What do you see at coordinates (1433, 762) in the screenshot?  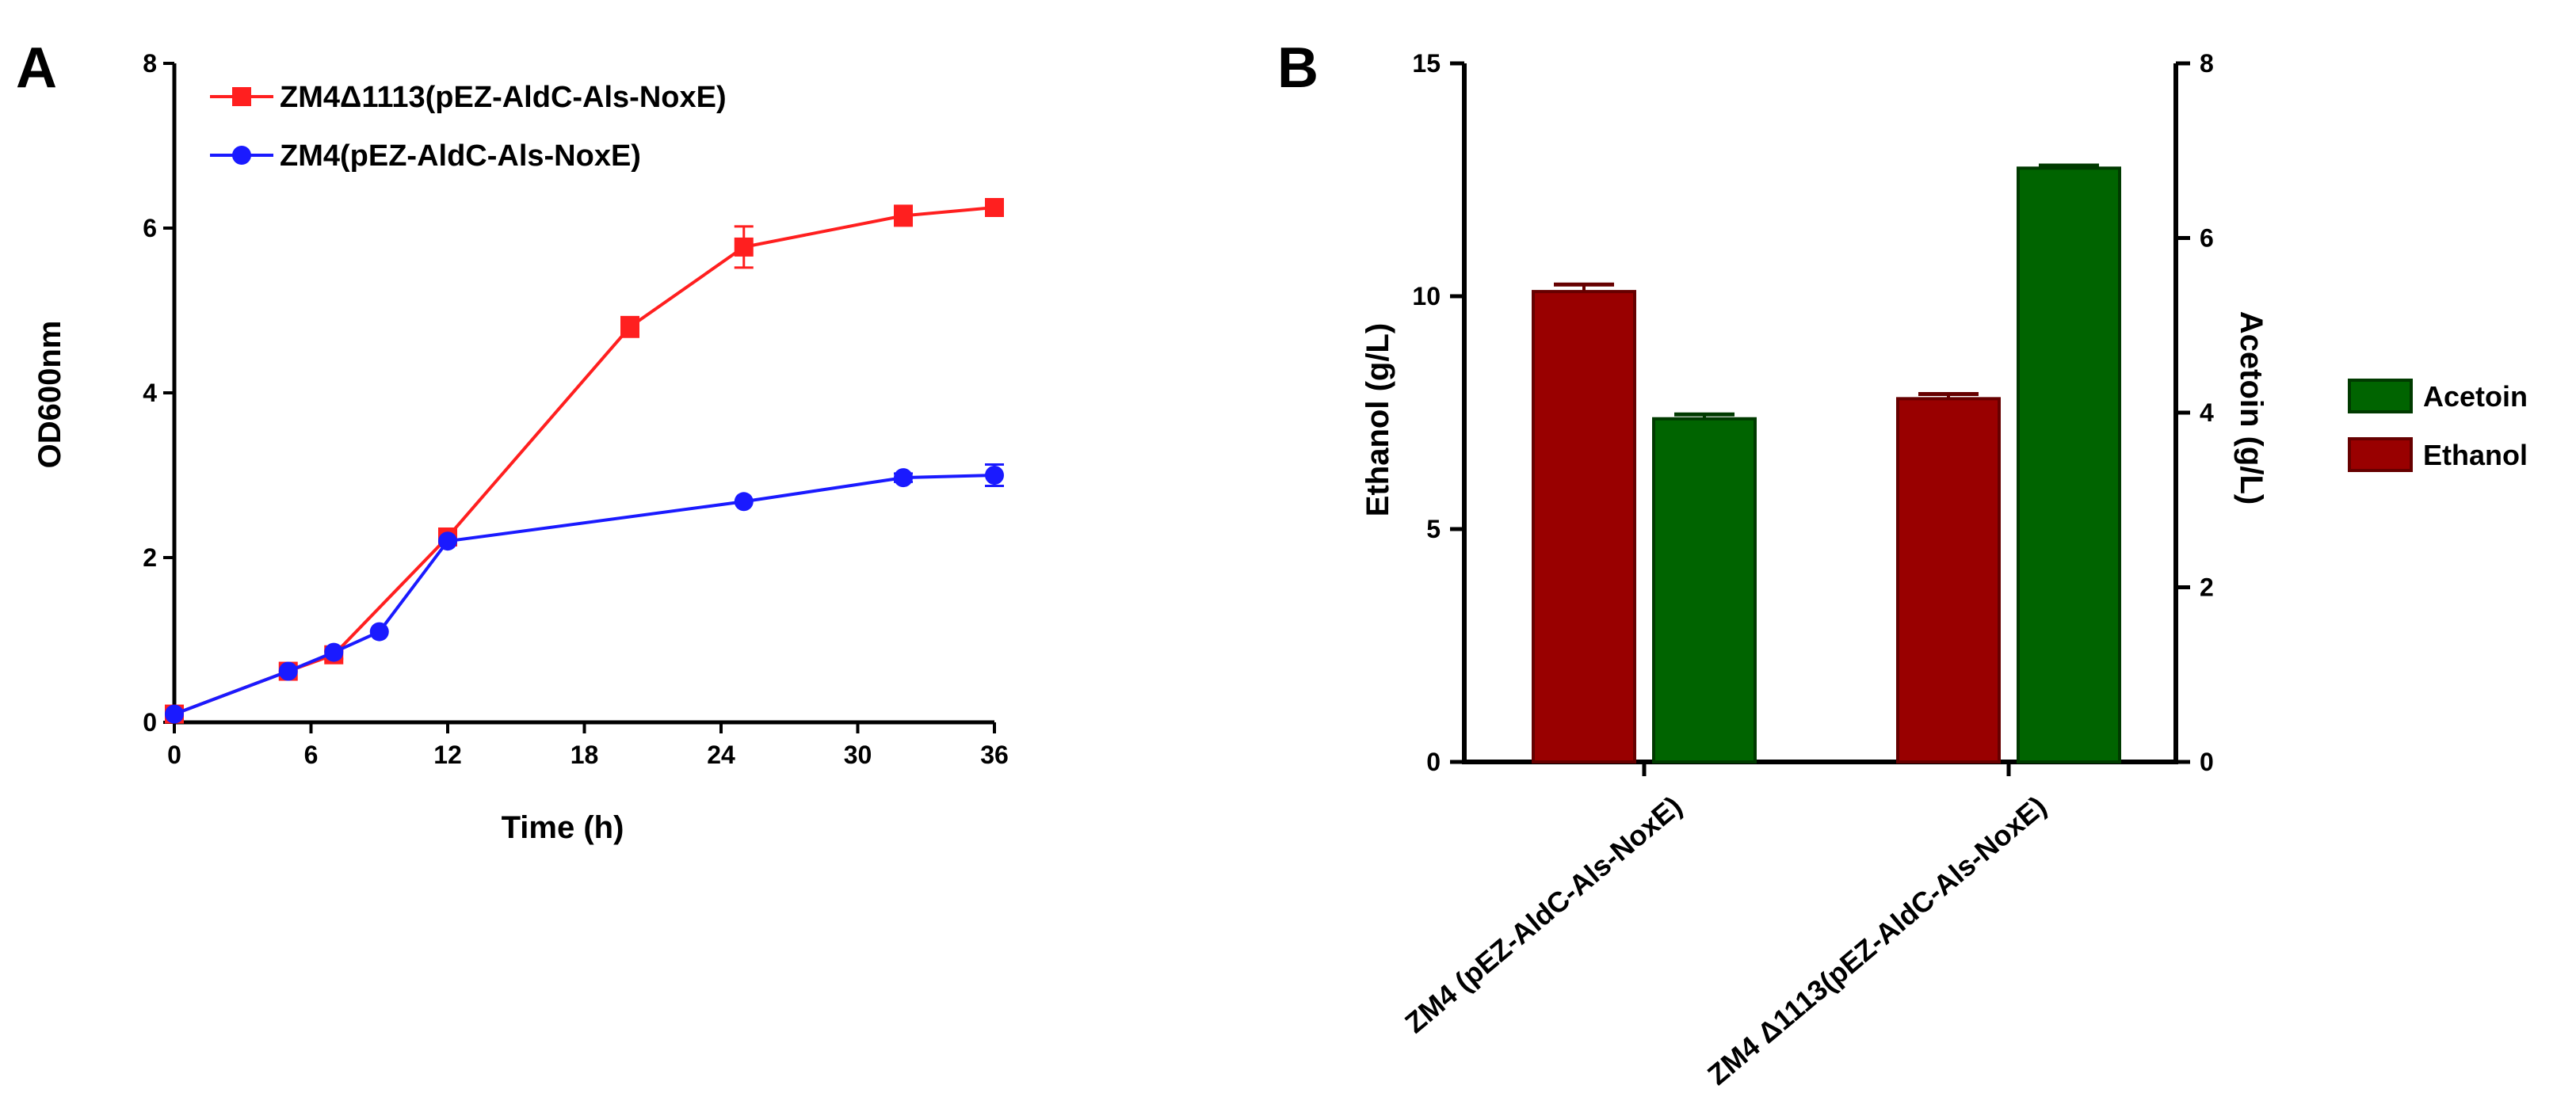 I see `panel-b-left-y-tick-label: 0` at bounding box center [1433, 762].